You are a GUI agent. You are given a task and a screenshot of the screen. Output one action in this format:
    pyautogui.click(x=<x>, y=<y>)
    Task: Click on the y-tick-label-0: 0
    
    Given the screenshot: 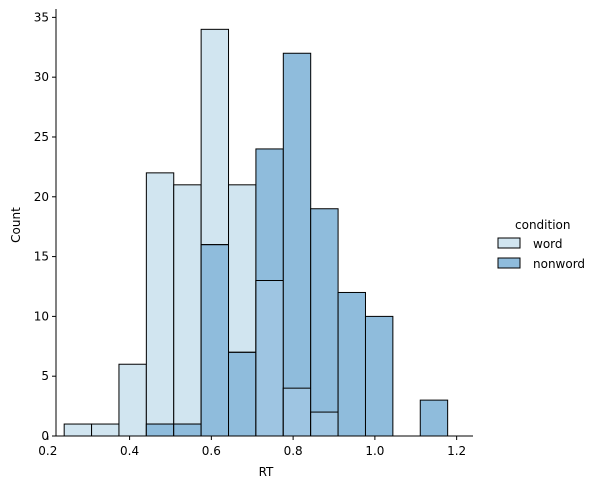 What is the action you would take?
    pyautogui.click(x=45, y=436)
    